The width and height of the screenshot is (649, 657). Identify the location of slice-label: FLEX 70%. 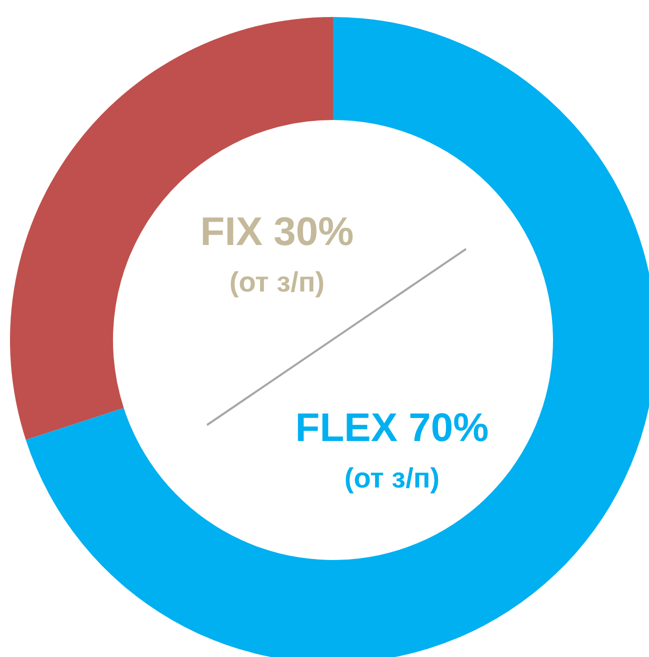
(392, 428).